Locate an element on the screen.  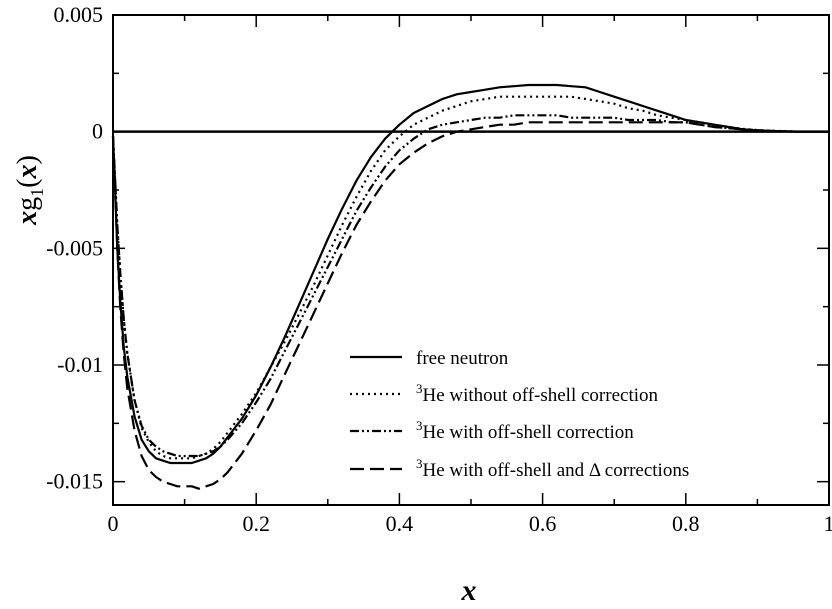
y-tick-label: -0.01 is located at coordinates (80, 364).